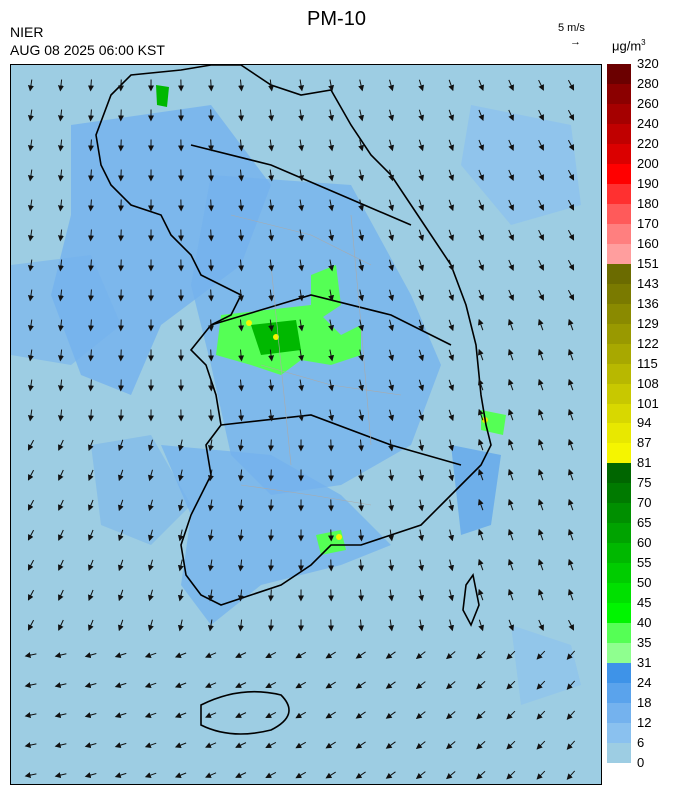  What do you see at coordinates (648, 263) in the screenshot?
I see `colorbar-tick-label: 151` at bounding box center [648, 263].